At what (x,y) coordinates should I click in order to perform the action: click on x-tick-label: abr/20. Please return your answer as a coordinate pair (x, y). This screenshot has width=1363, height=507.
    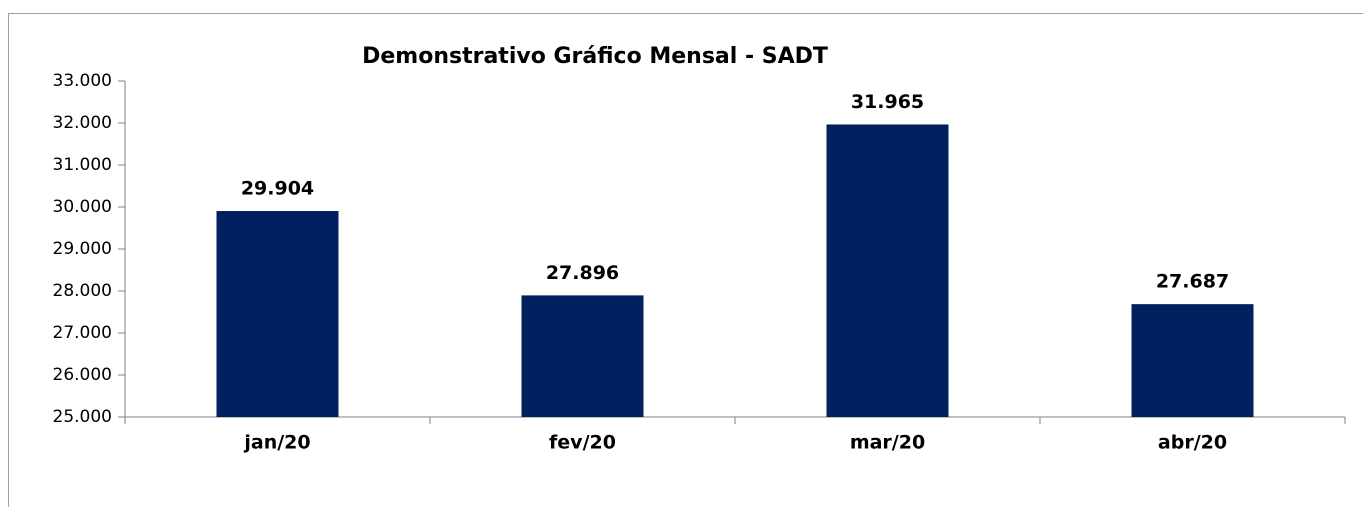
    Looking at the image, I should click on (1192, 443).